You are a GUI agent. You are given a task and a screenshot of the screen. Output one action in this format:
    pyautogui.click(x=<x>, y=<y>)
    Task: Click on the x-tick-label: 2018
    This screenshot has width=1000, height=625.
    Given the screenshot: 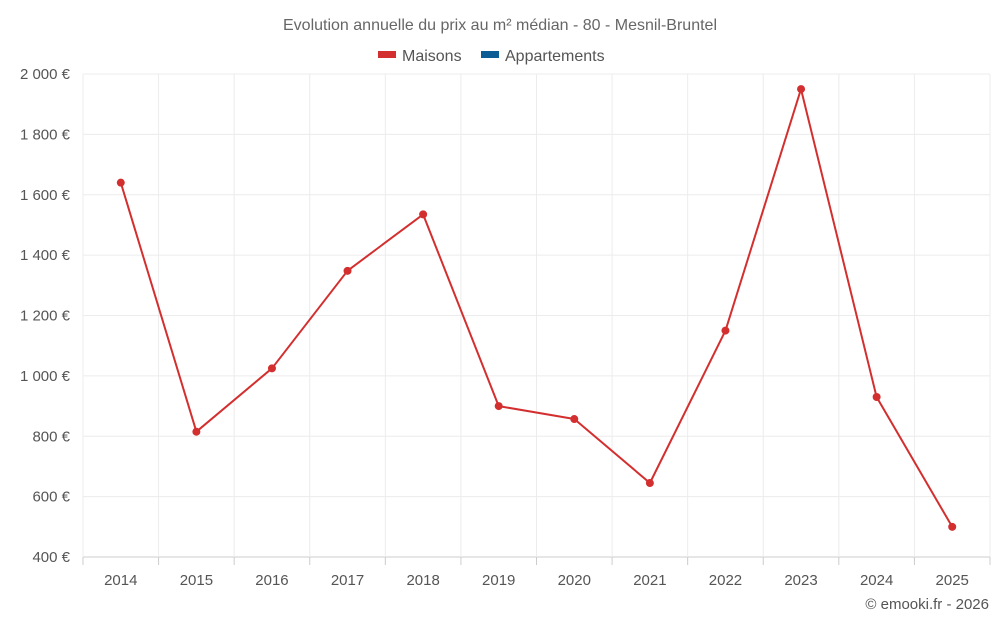 What is the action you would take?
    pyautogui.click(x=422, y=580)
    